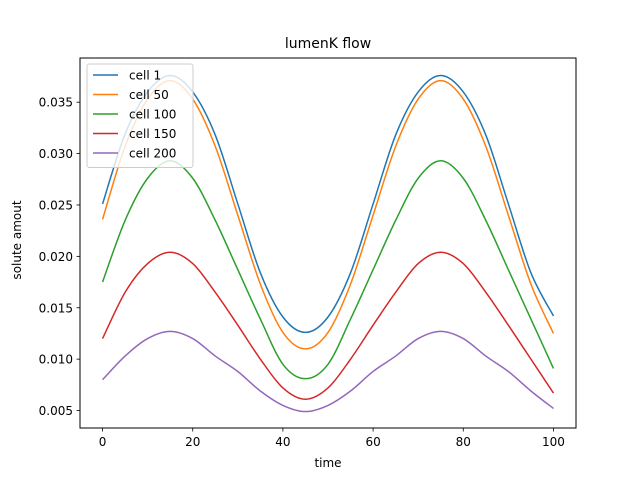 The height and width of the screenshot is (484, 640). Describe the element at coordinates (17, 239) in the screenshot. I see `y-axis-label: solute amout` at that location.